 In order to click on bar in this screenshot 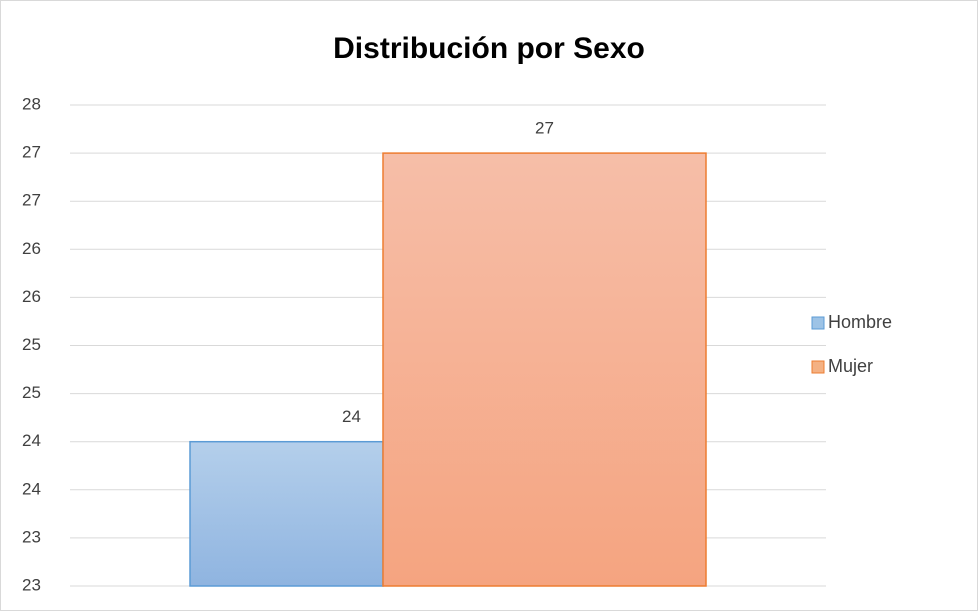, I will do `click(286, 513)`.